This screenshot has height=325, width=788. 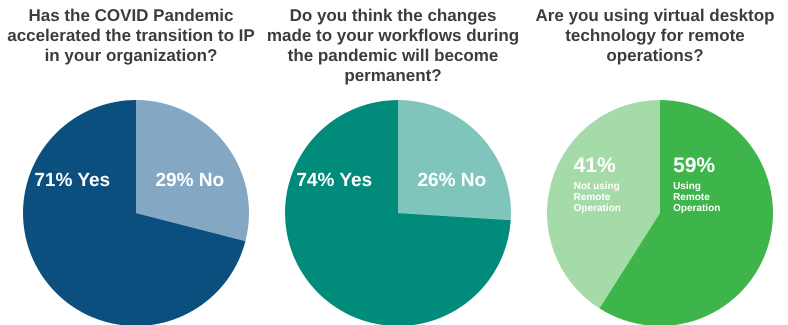 I want to click on slice-label: Not using Remote Operation, so click(x=597, y=197).